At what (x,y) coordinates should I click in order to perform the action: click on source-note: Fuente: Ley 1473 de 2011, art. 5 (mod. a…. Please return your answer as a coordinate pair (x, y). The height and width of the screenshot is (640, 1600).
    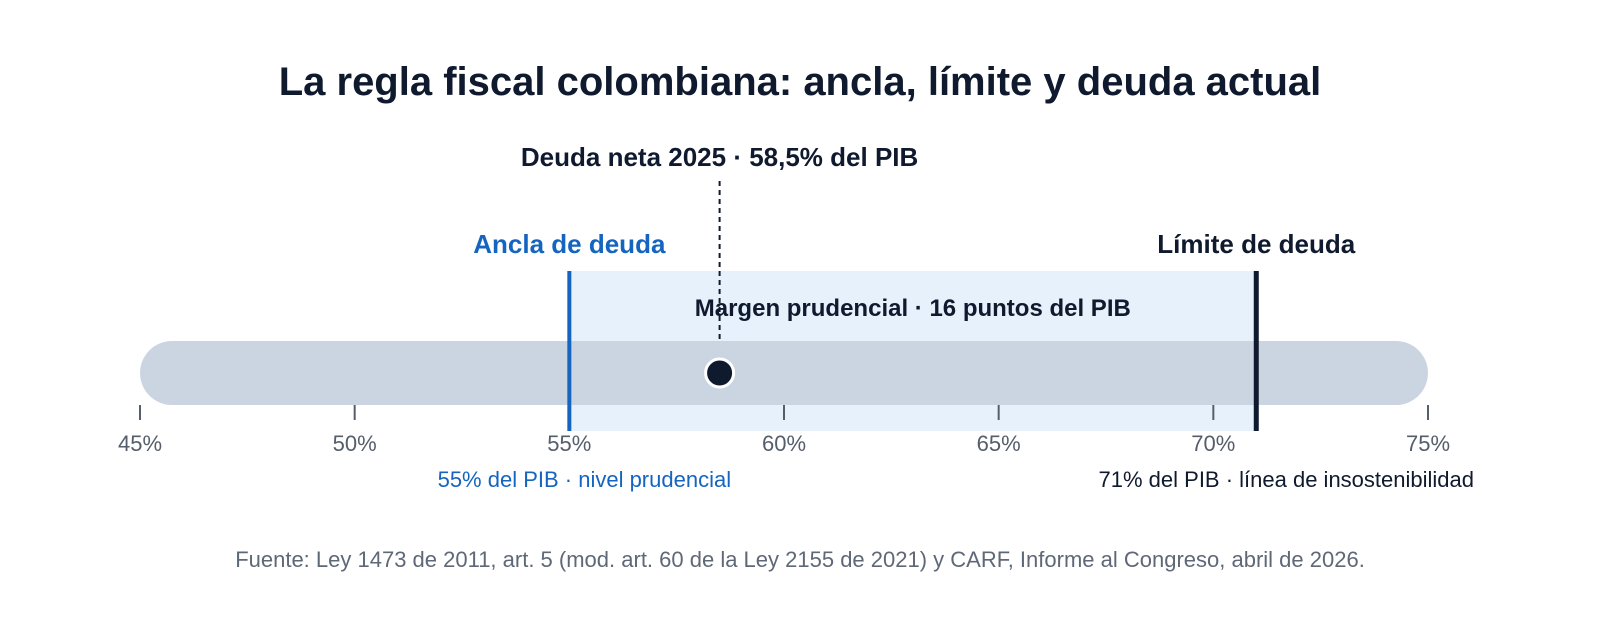
    Looking at the image, I should click on (800, 559).